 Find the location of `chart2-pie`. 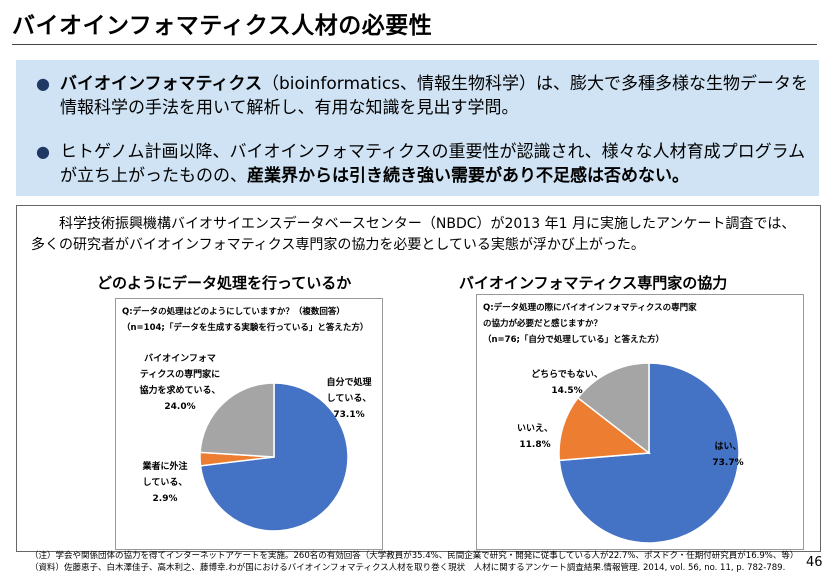

chart2-pie is located at coordinates (649, 453).